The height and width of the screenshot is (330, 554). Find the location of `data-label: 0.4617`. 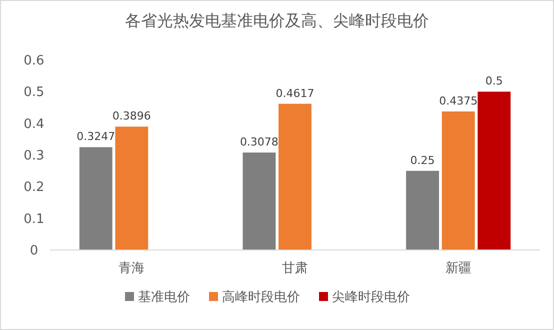

data-label: 0.4617 is located at coordinates (295, 93).